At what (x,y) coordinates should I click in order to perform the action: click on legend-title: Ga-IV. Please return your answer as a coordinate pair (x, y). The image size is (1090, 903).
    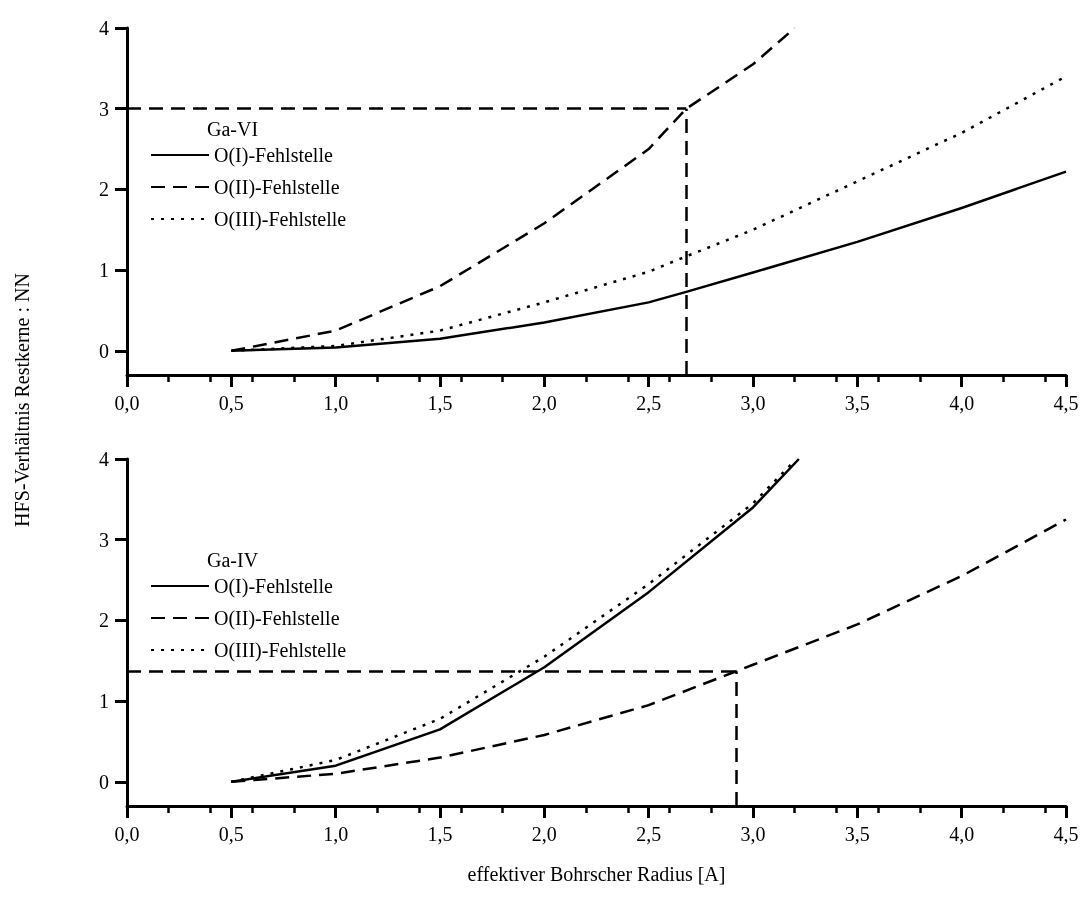
    Looking at the image, I should click on (233, 560).